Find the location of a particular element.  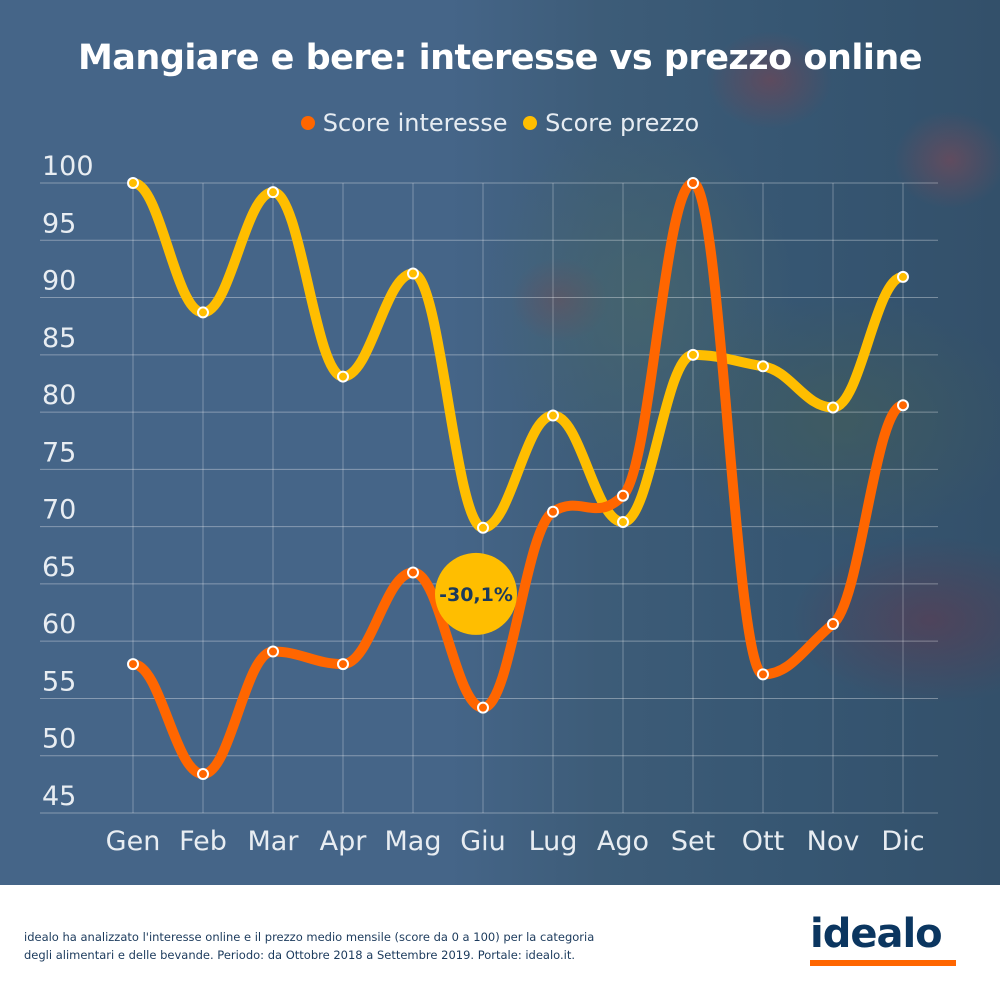

x-tick-label: Dic is located at coordinates (902, 841).